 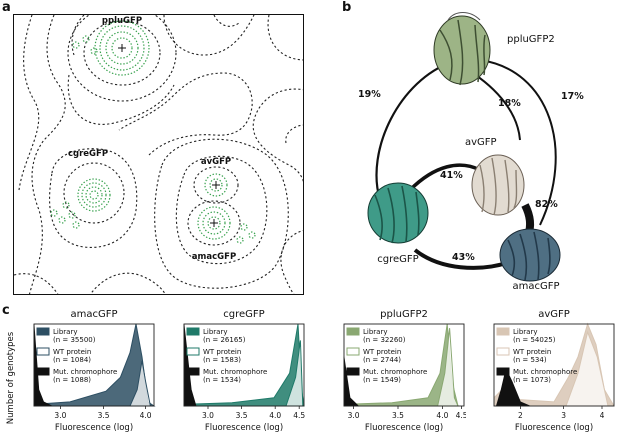 I want to click on contour-cgreGFP-outer, so click(x=93, y=198).